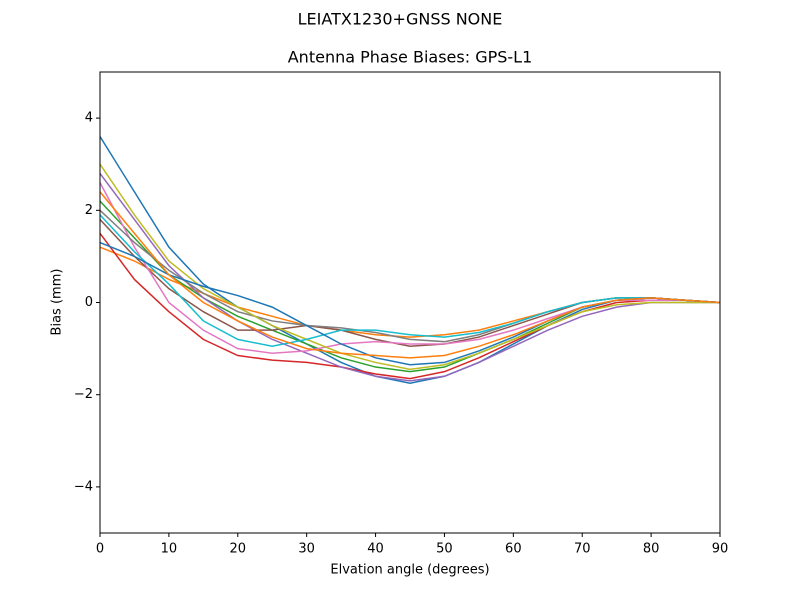 The image size is (800, 600). What do you see at coordinates (89, 118) in the screenshot?
I see `y-tick-label: 4` at bounding box center [89, 118].